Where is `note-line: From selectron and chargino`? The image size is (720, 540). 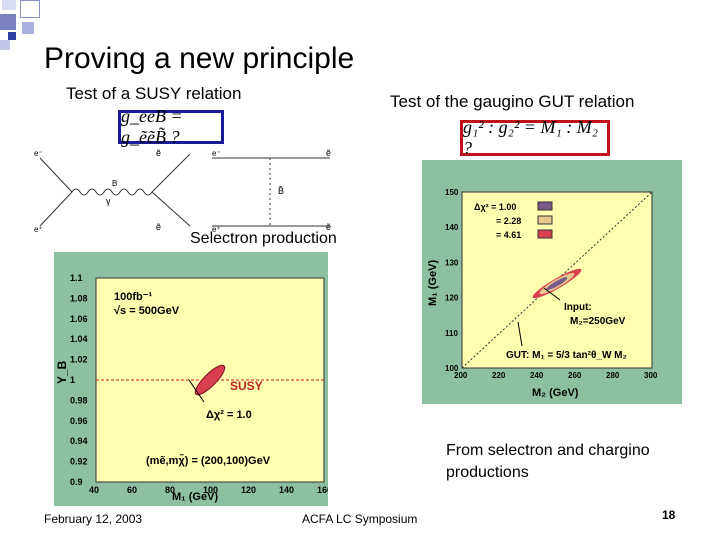 note-line: From selectron and chargino is located at coordinates (548, 450).